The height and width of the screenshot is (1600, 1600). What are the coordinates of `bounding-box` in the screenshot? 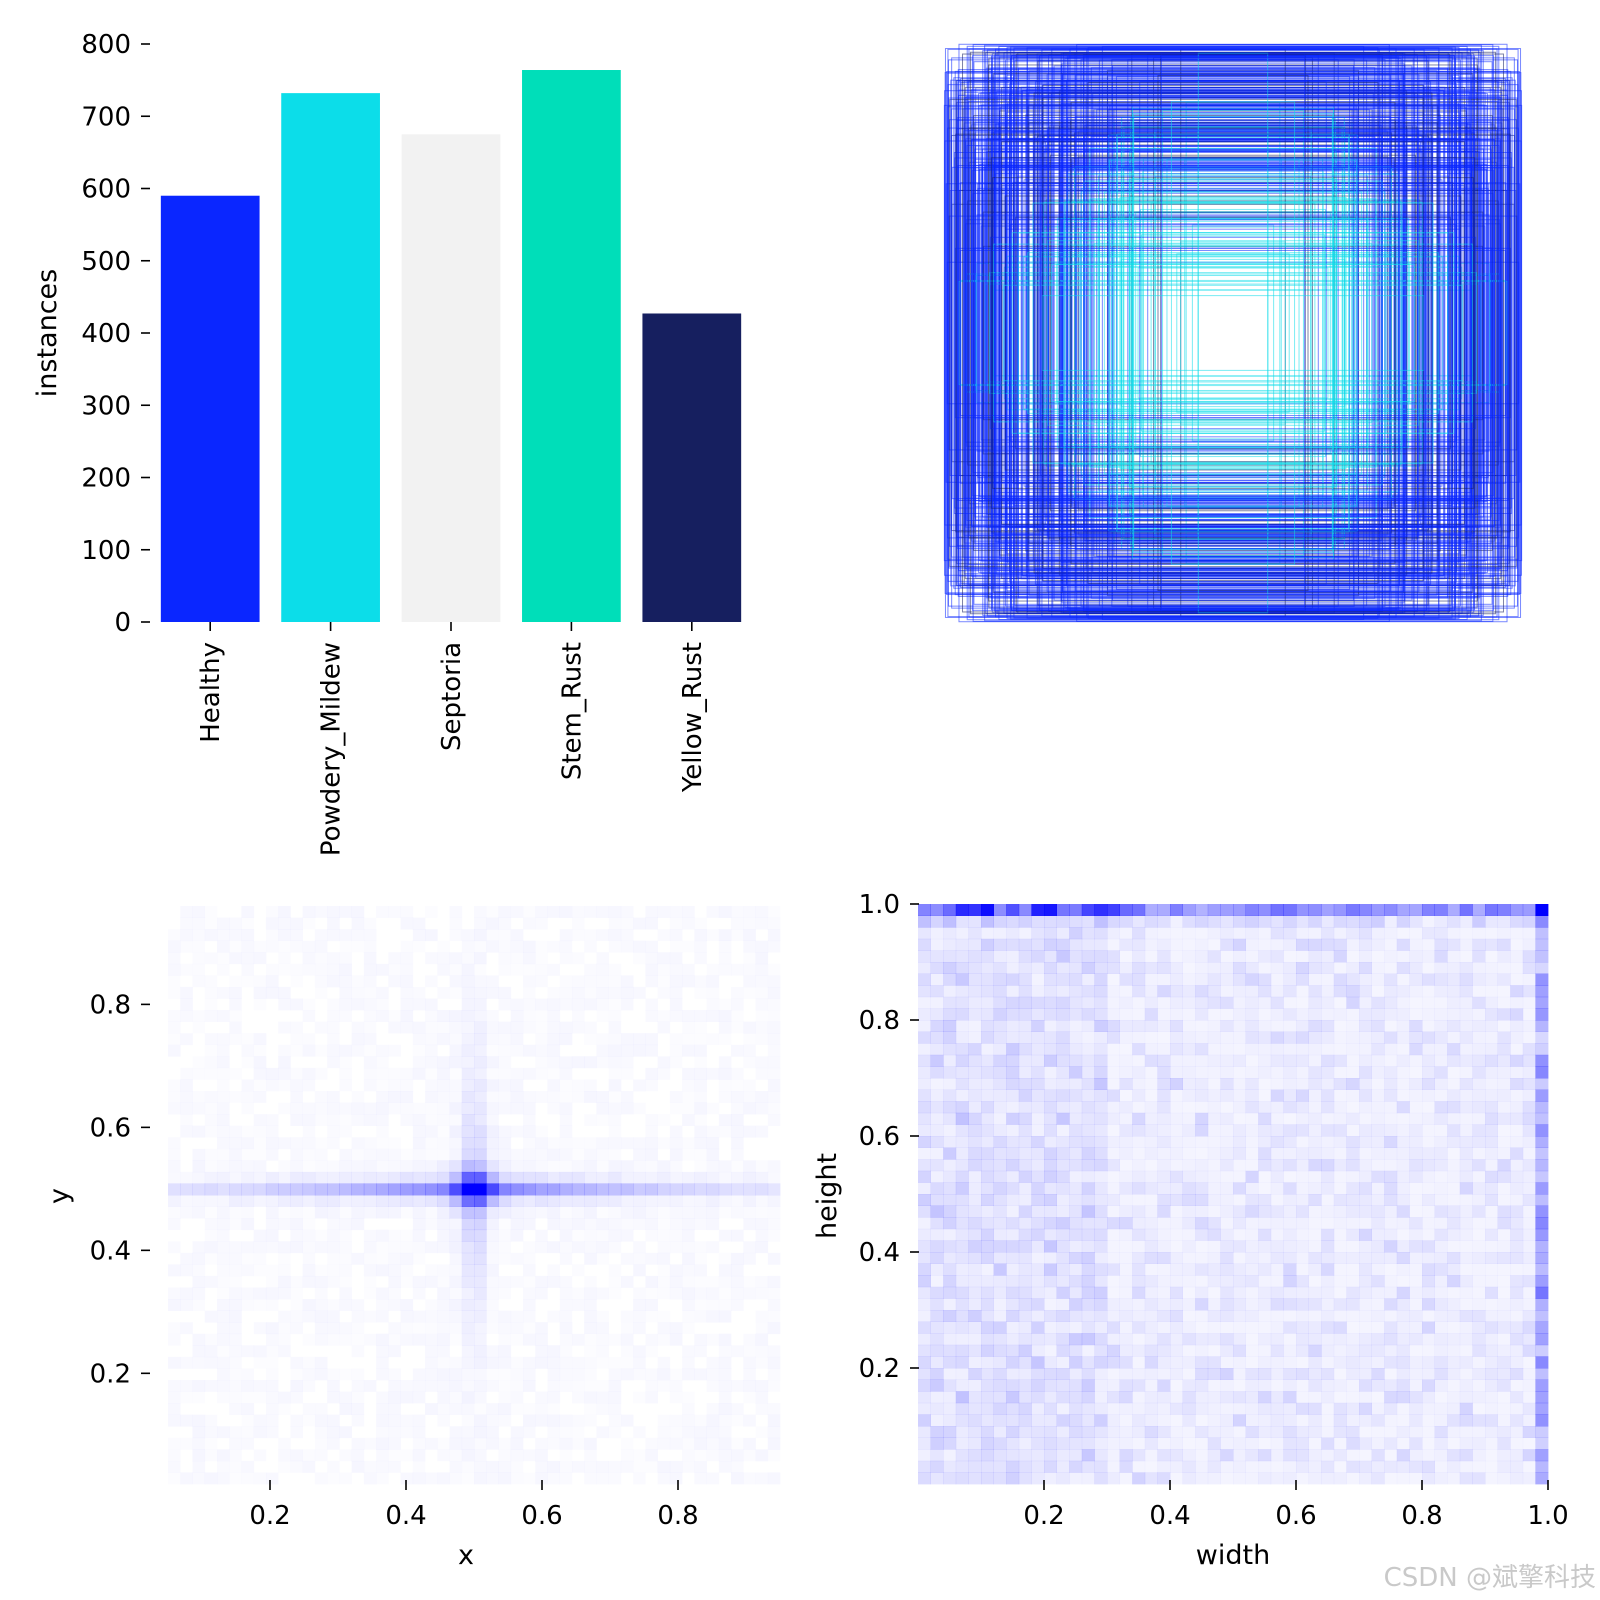 It's located at (1233, 333).